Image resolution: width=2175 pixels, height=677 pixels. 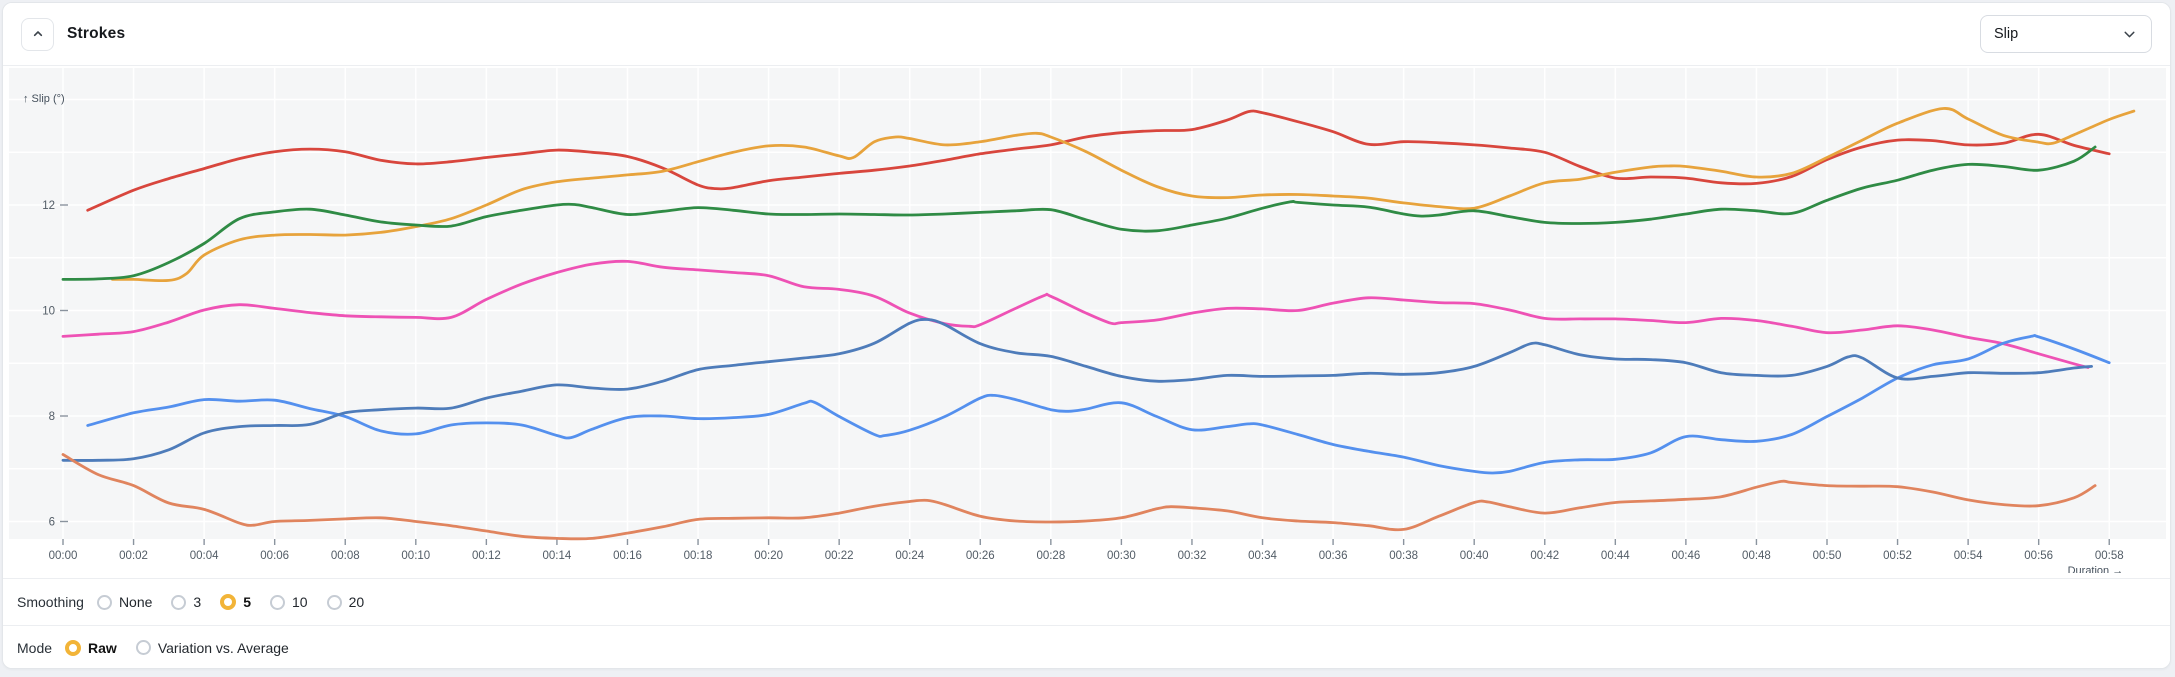 What do you see at coordinates (1897, 556) in the screenshot?
I see `x-tick-label: 00:52` at bounding box center [1897, 556].